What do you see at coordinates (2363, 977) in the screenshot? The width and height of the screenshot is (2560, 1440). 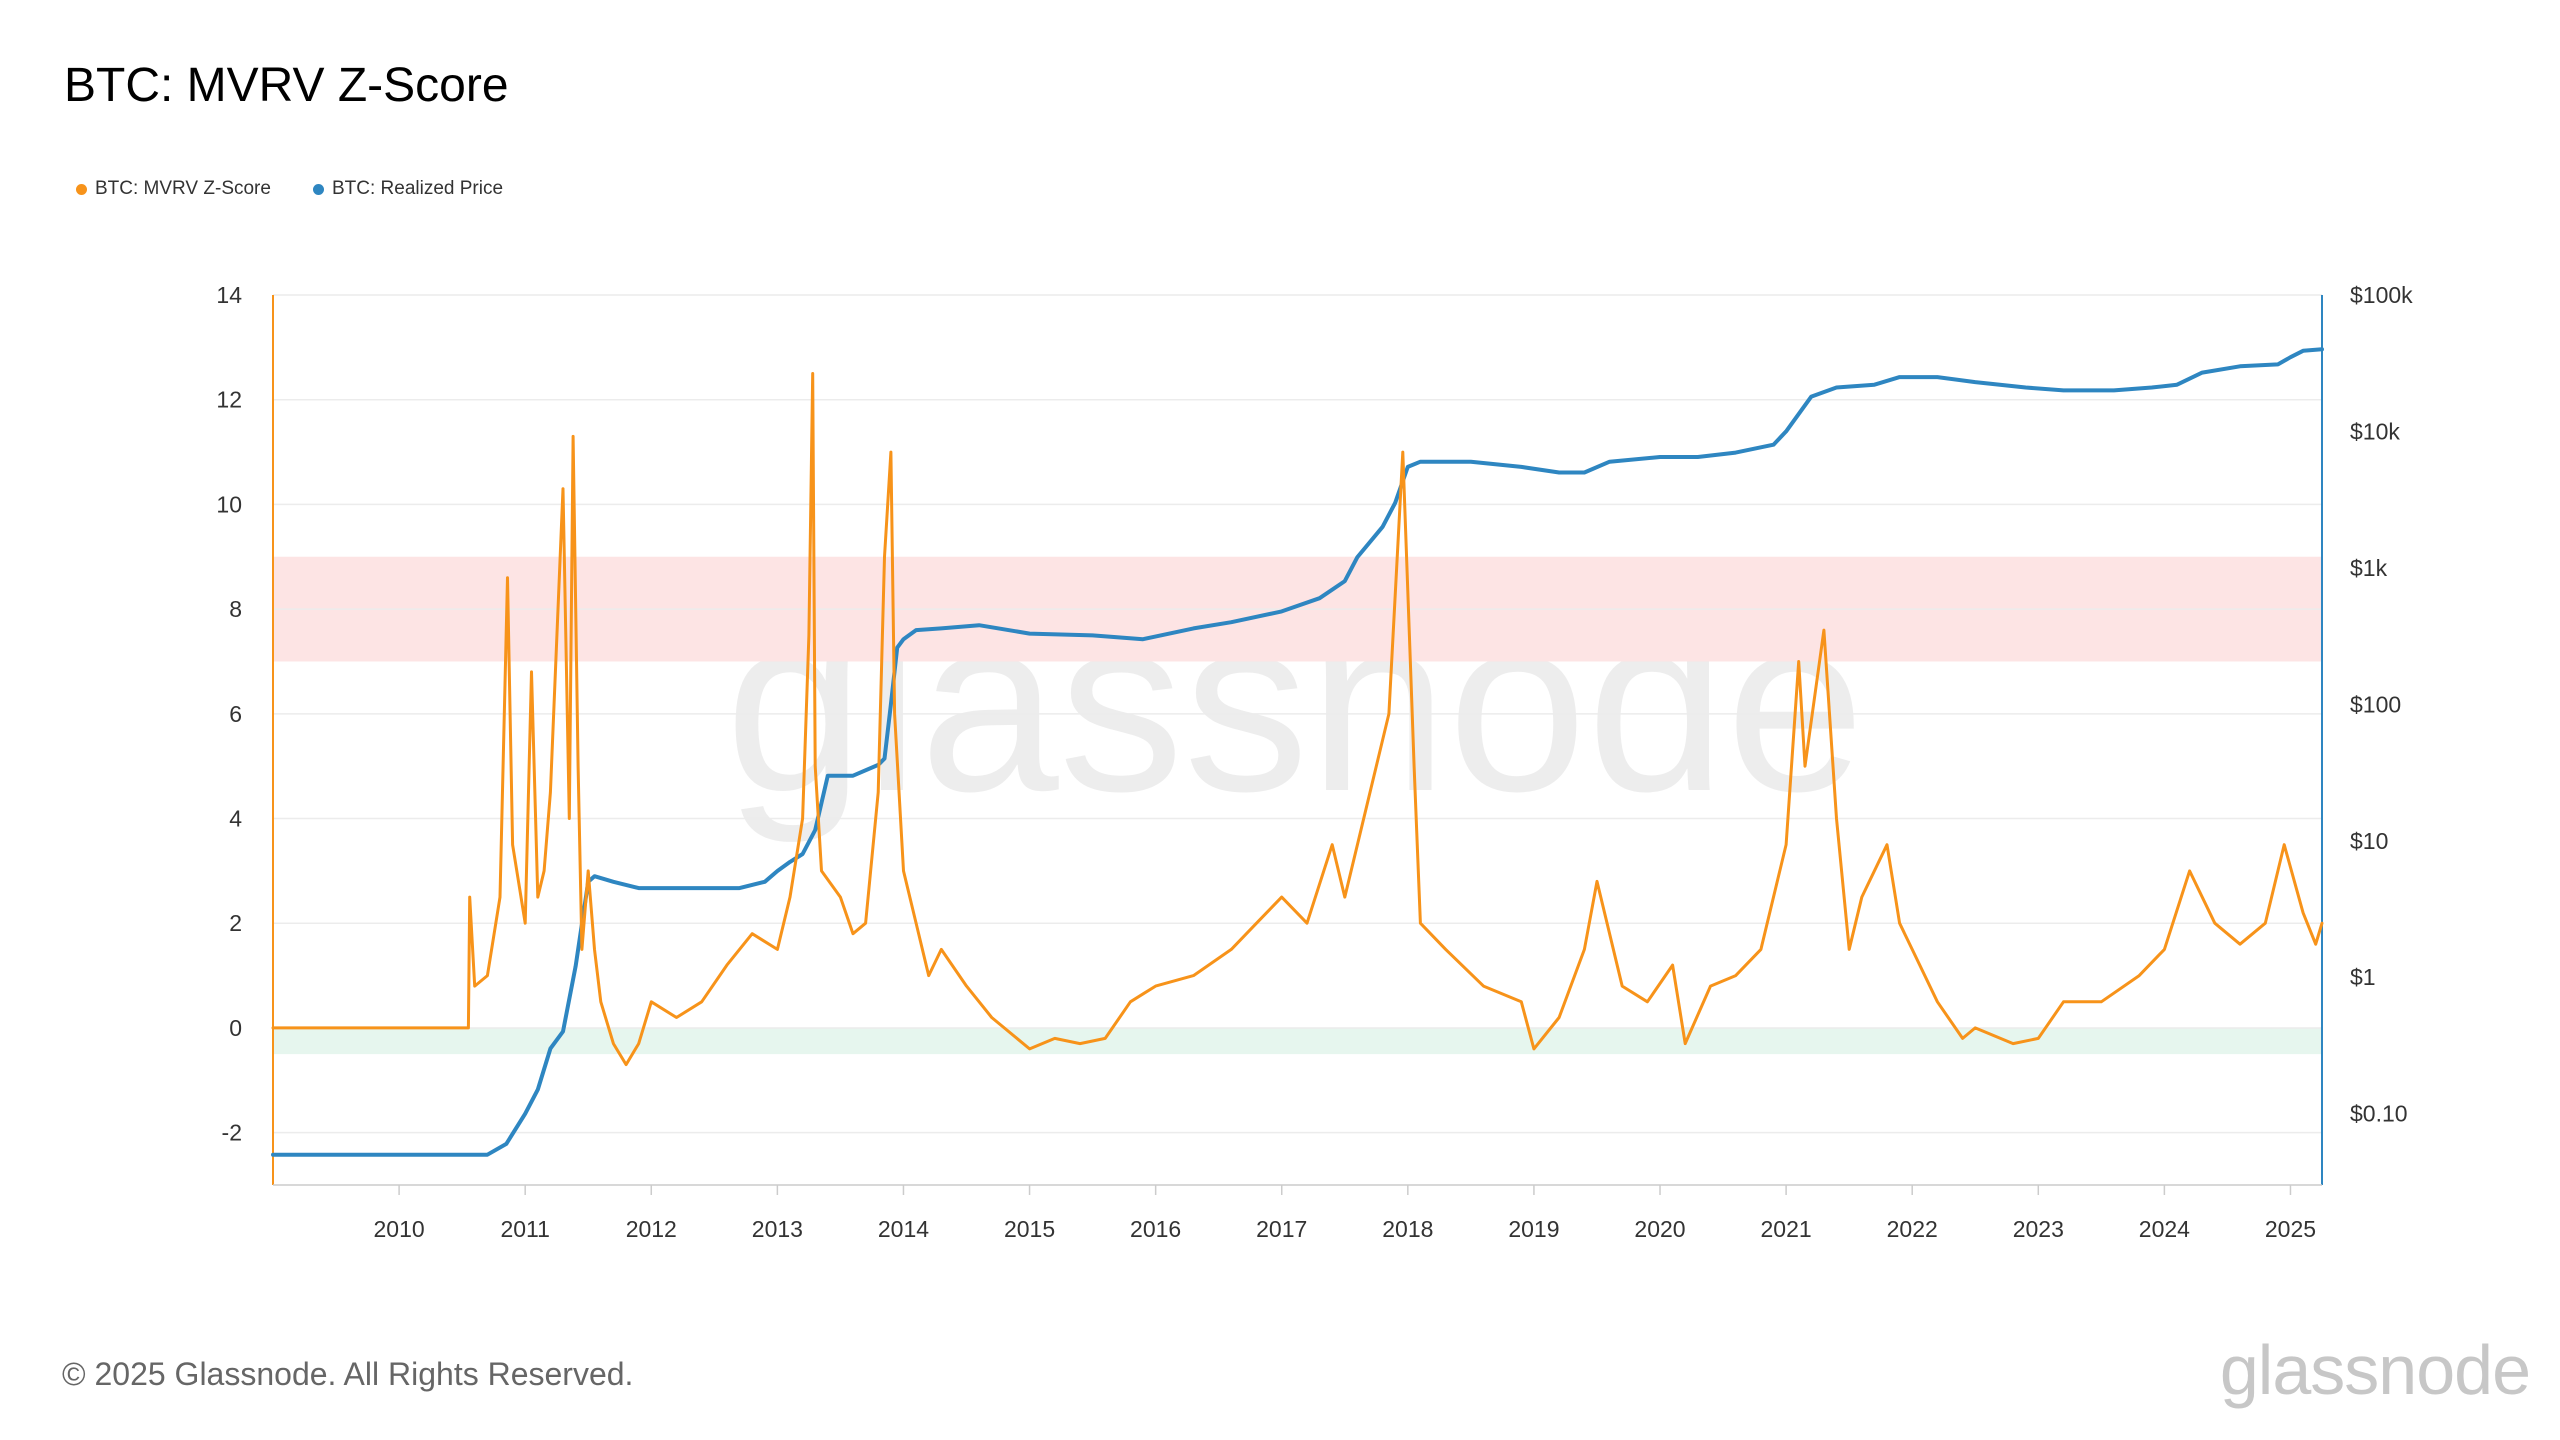 I see `right-tick-label: $1` at bounding box center [2363, 977].